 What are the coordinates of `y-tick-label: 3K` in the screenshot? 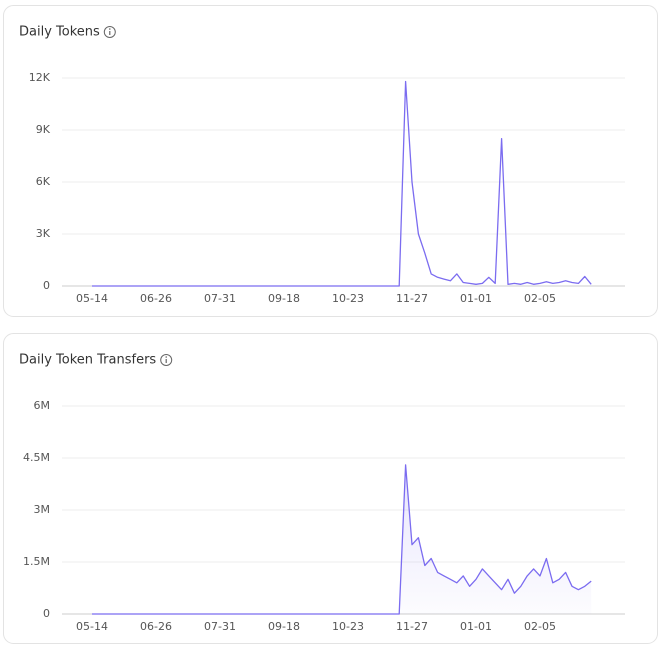 It's located at (43, 233).